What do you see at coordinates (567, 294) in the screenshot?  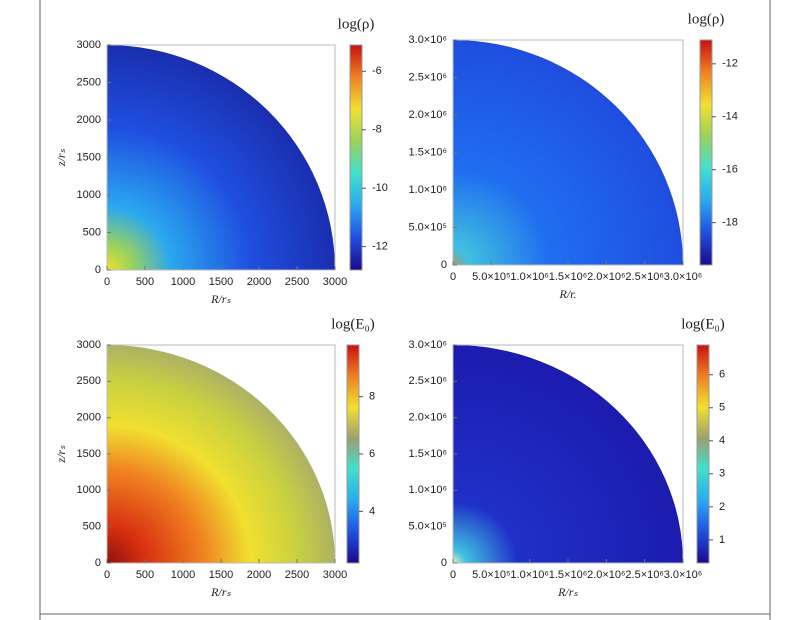 I see `x-axis-label: R/r.` at bounding box center [567, 294].